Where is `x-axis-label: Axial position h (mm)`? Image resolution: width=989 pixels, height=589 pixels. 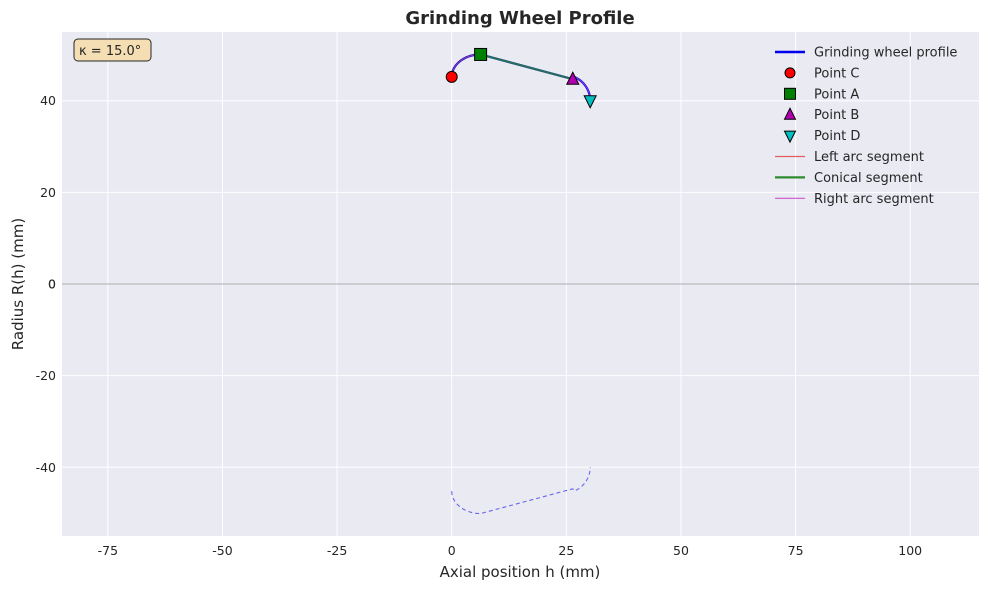
x-axis-label: Axial position h (mm) is located at coordinates (520, 572).